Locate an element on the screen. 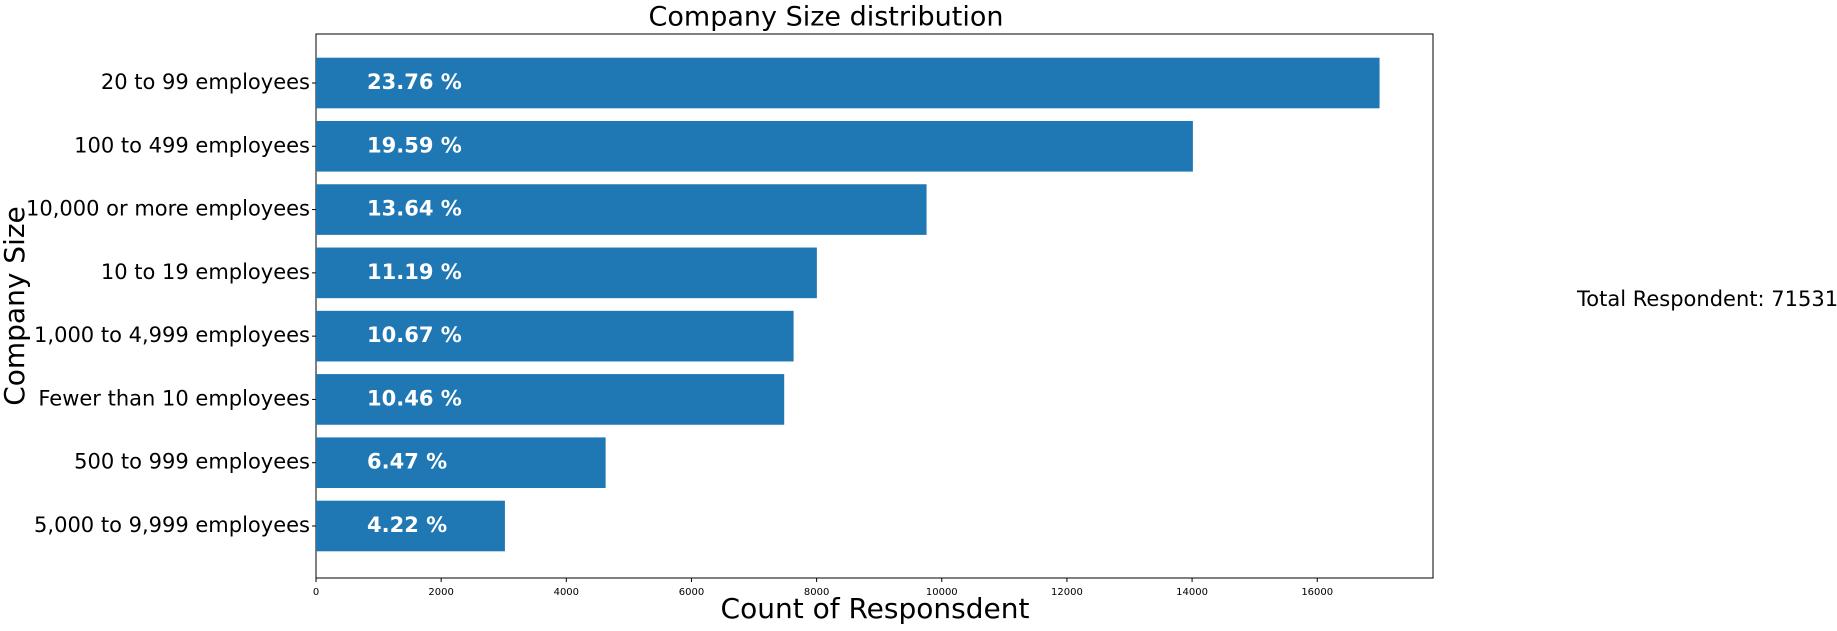 This screenshot has height=631, width=1837. bar-label: 10.67 % is located at coordinates (414, 335).